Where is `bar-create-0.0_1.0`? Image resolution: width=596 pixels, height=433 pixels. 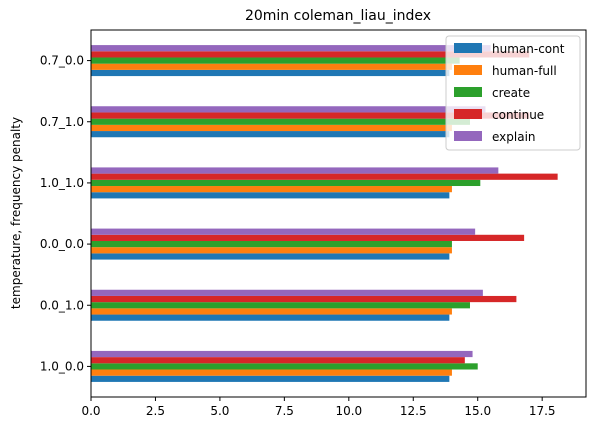 bar-create-0.0_1.0 is located at coordinates (280, 305).